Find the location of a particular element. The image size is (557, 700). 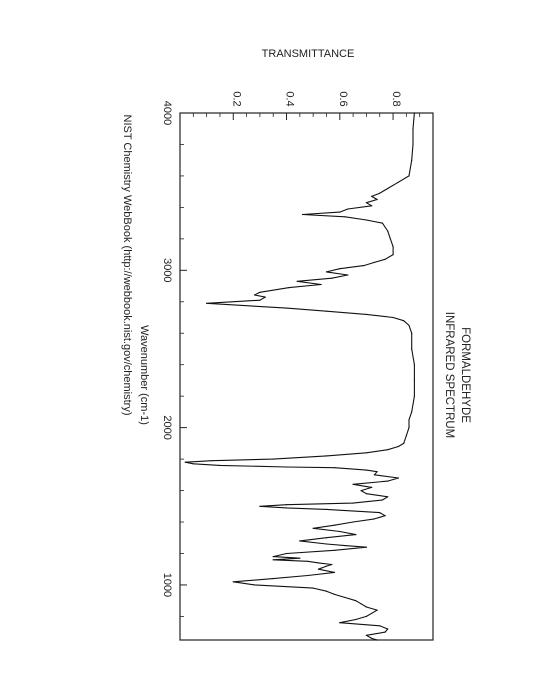

chart-title: FORMALDEHYDE is located at coordinates (465, 375).